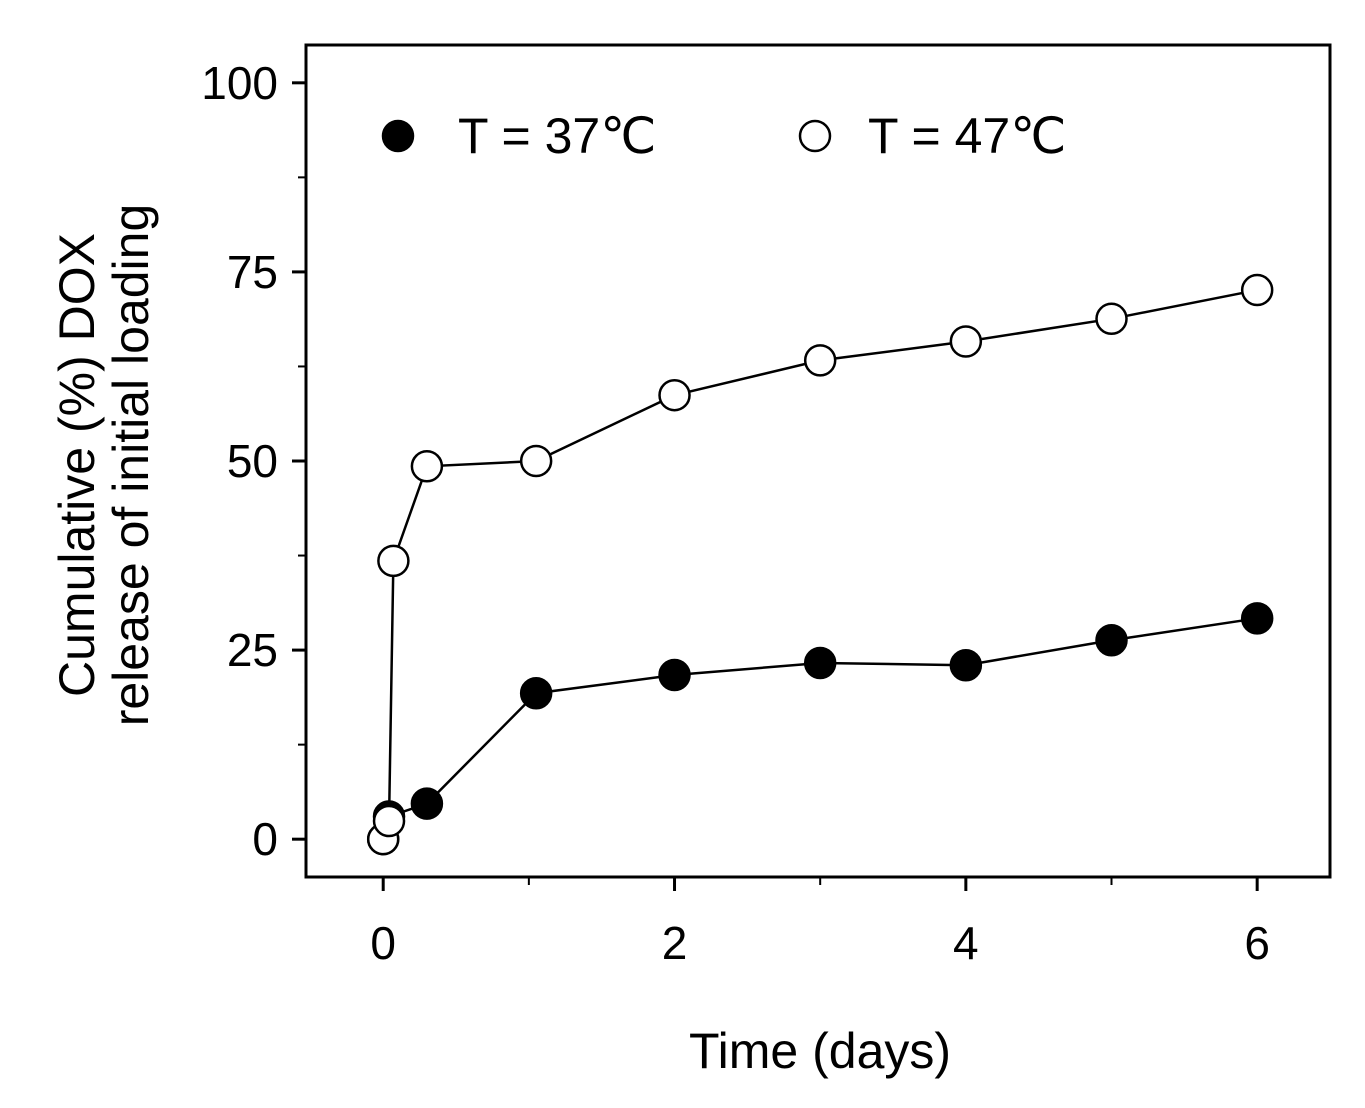  I want to click on x-tick-label: 0, so click(383, 943).